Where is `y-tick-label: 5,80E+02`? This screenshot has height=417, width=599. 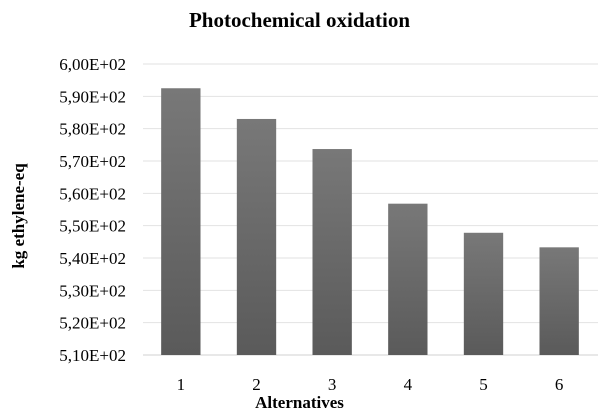 y-tick-label: 5,80E+02 is located at coordinates (92, 129).